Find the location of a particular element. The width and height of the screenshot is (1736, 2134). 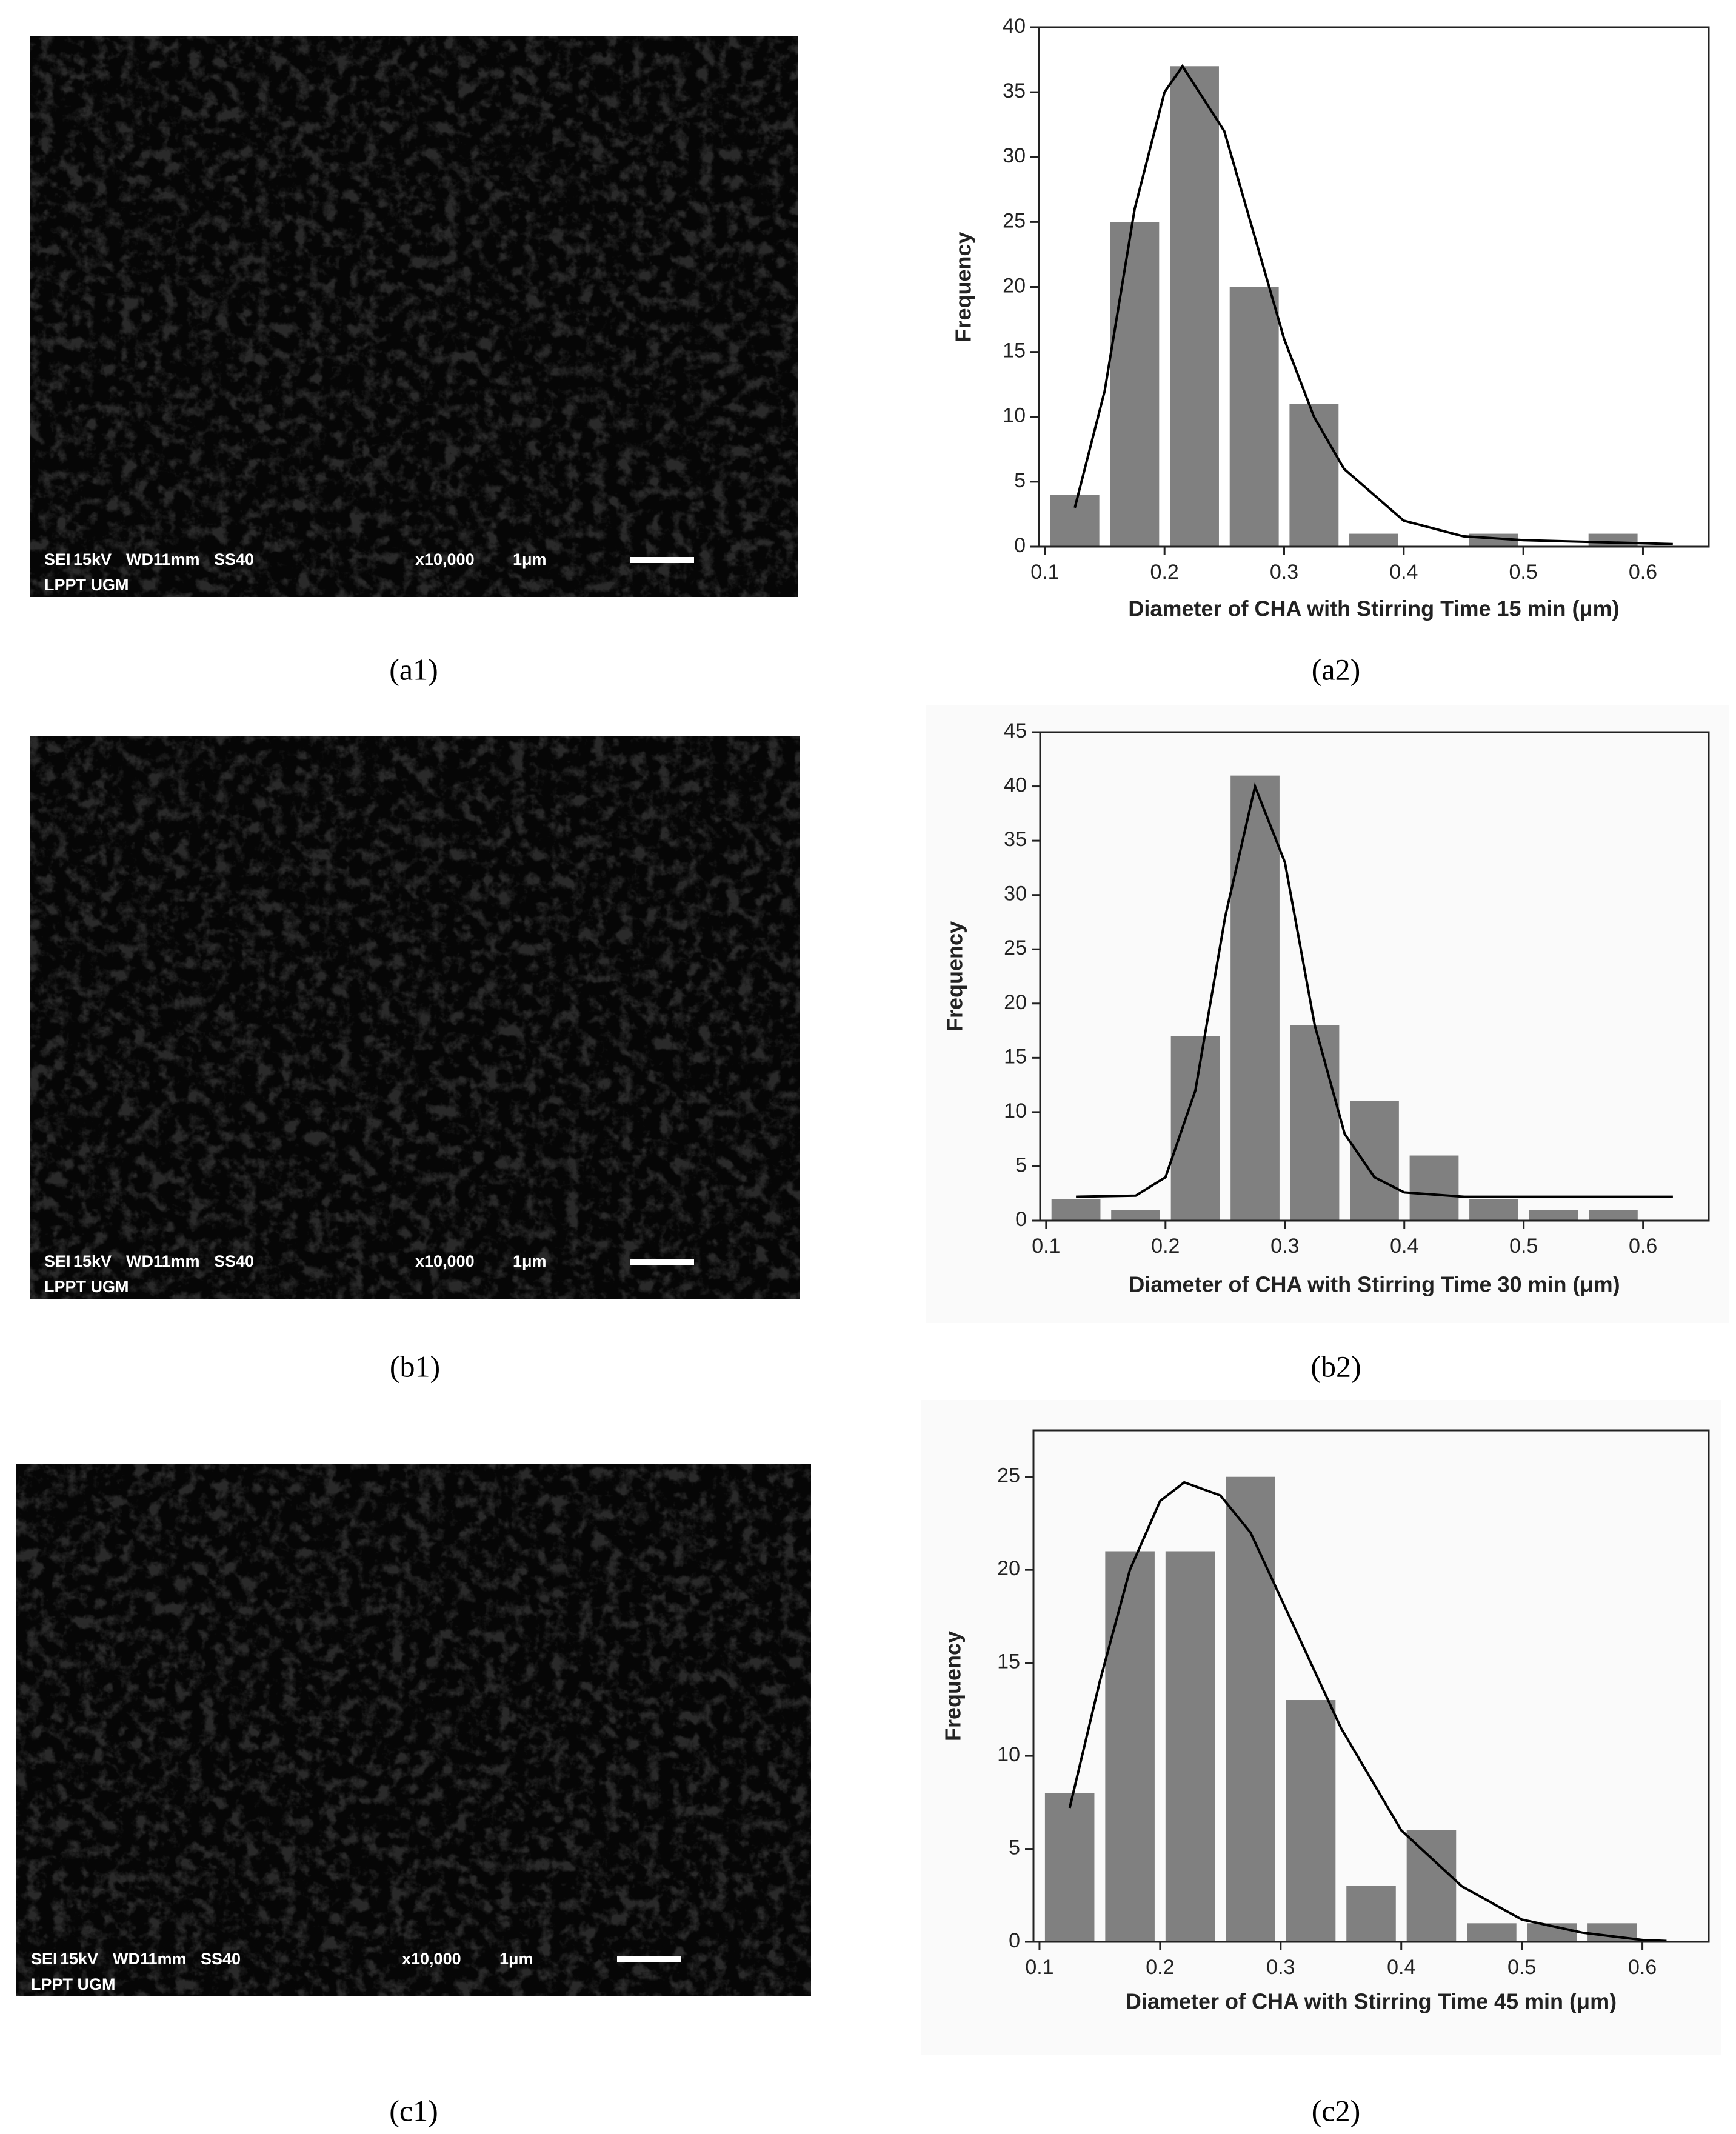

y-tick-label: 45 is located at coordinates (1016, 730).